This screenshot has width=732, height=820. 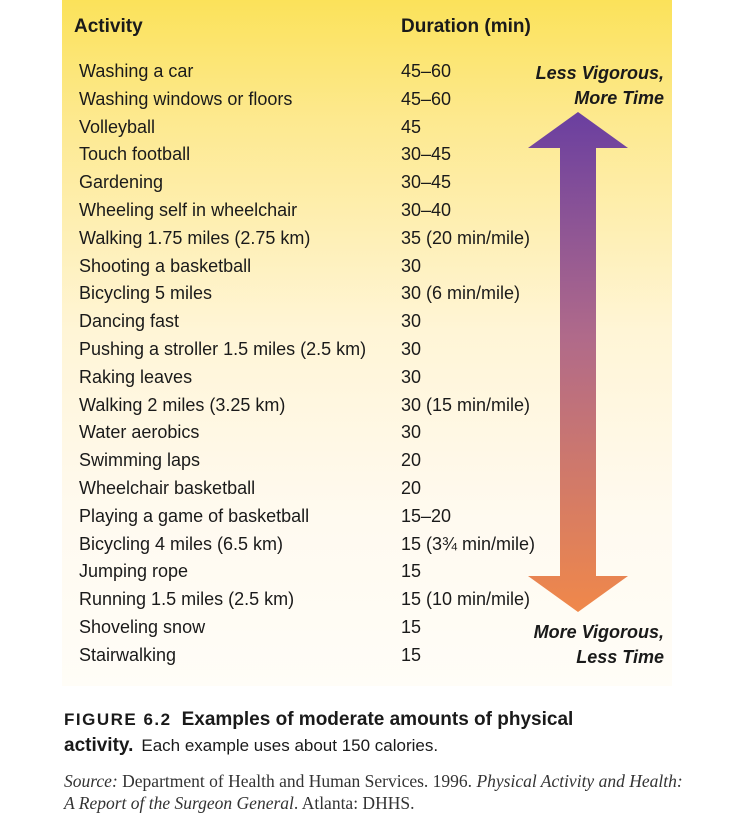 What do you see at coordinates (146, 293) in the screenshot?
I see `activity-name: Bicycling 5 miles` at bounding box center [146, 293].